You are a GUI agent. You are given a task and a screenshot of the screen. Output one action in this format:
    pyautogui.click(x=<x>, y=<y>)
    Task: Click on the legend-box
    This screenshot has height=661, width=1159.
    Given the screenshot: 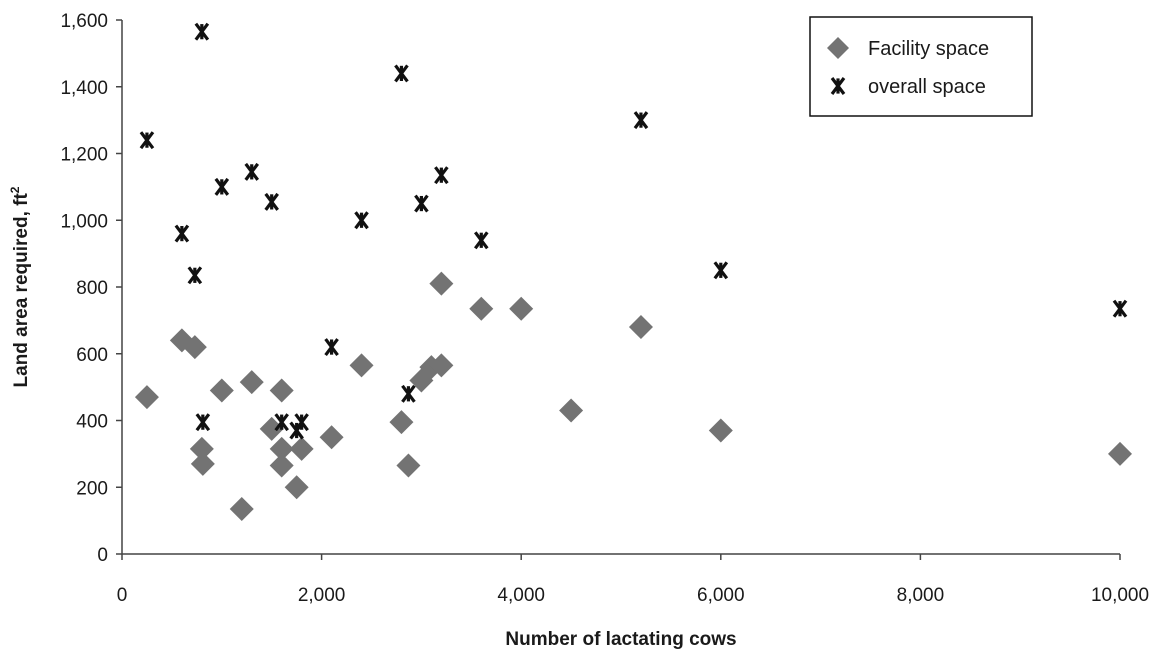 What is the action you would take?
    pyautogui.click(x=921, y=66)
    